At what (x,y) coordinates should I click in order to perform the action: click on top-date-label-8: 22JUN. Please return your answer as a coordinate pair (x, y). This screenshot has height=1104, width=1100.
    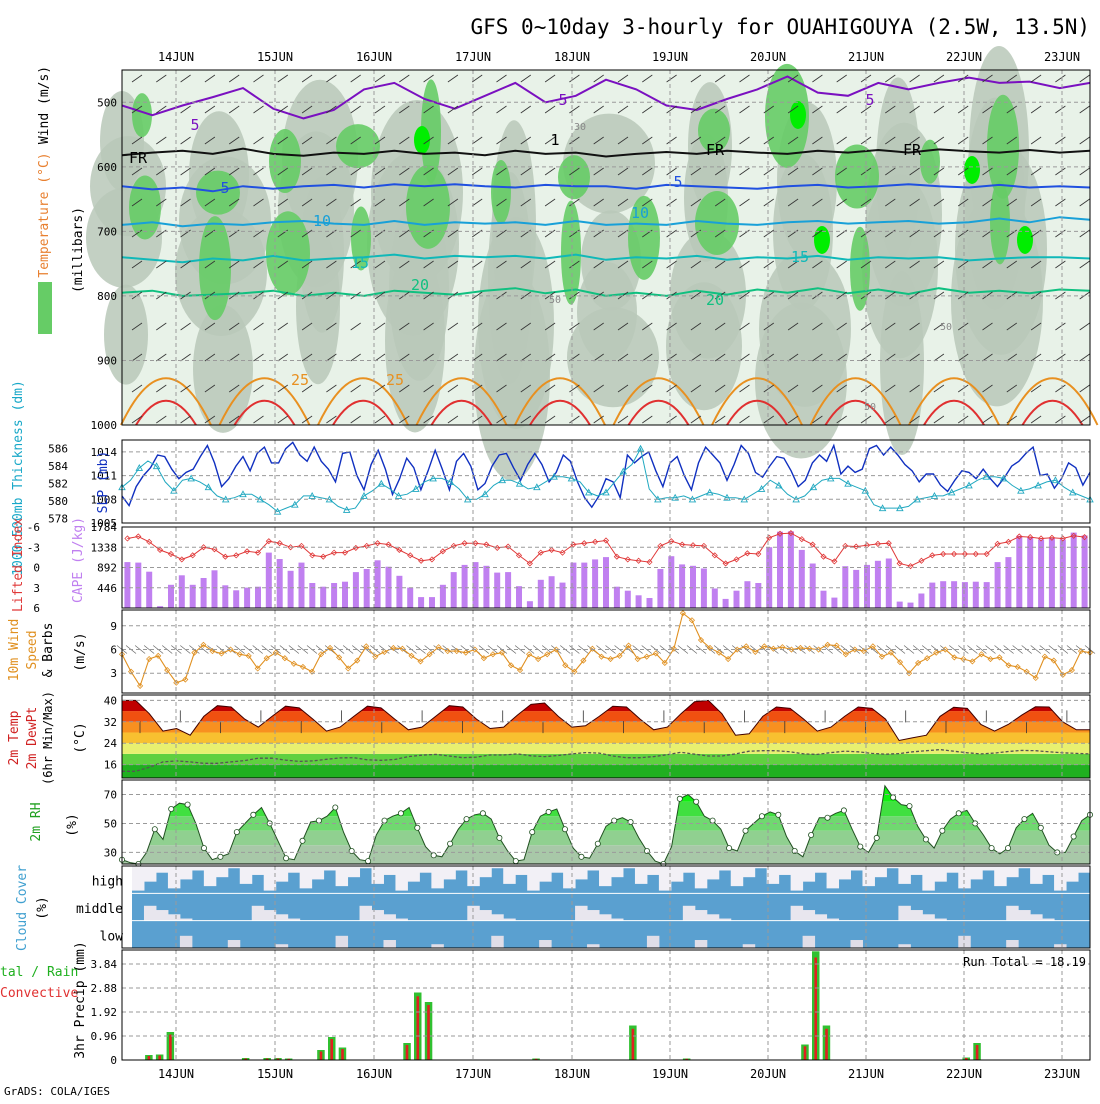
    Looking at the image, I should click on (964, 57).